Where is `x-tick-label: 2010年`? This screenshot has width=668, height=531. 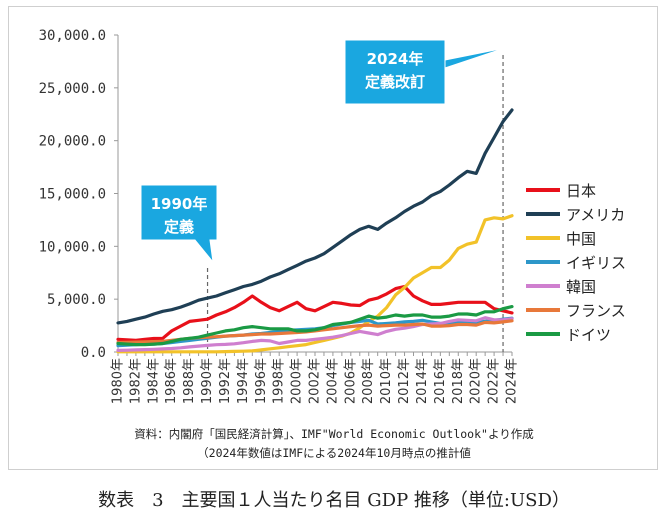 x-tick-label: 2010年 is located at coordinates (386, 381).